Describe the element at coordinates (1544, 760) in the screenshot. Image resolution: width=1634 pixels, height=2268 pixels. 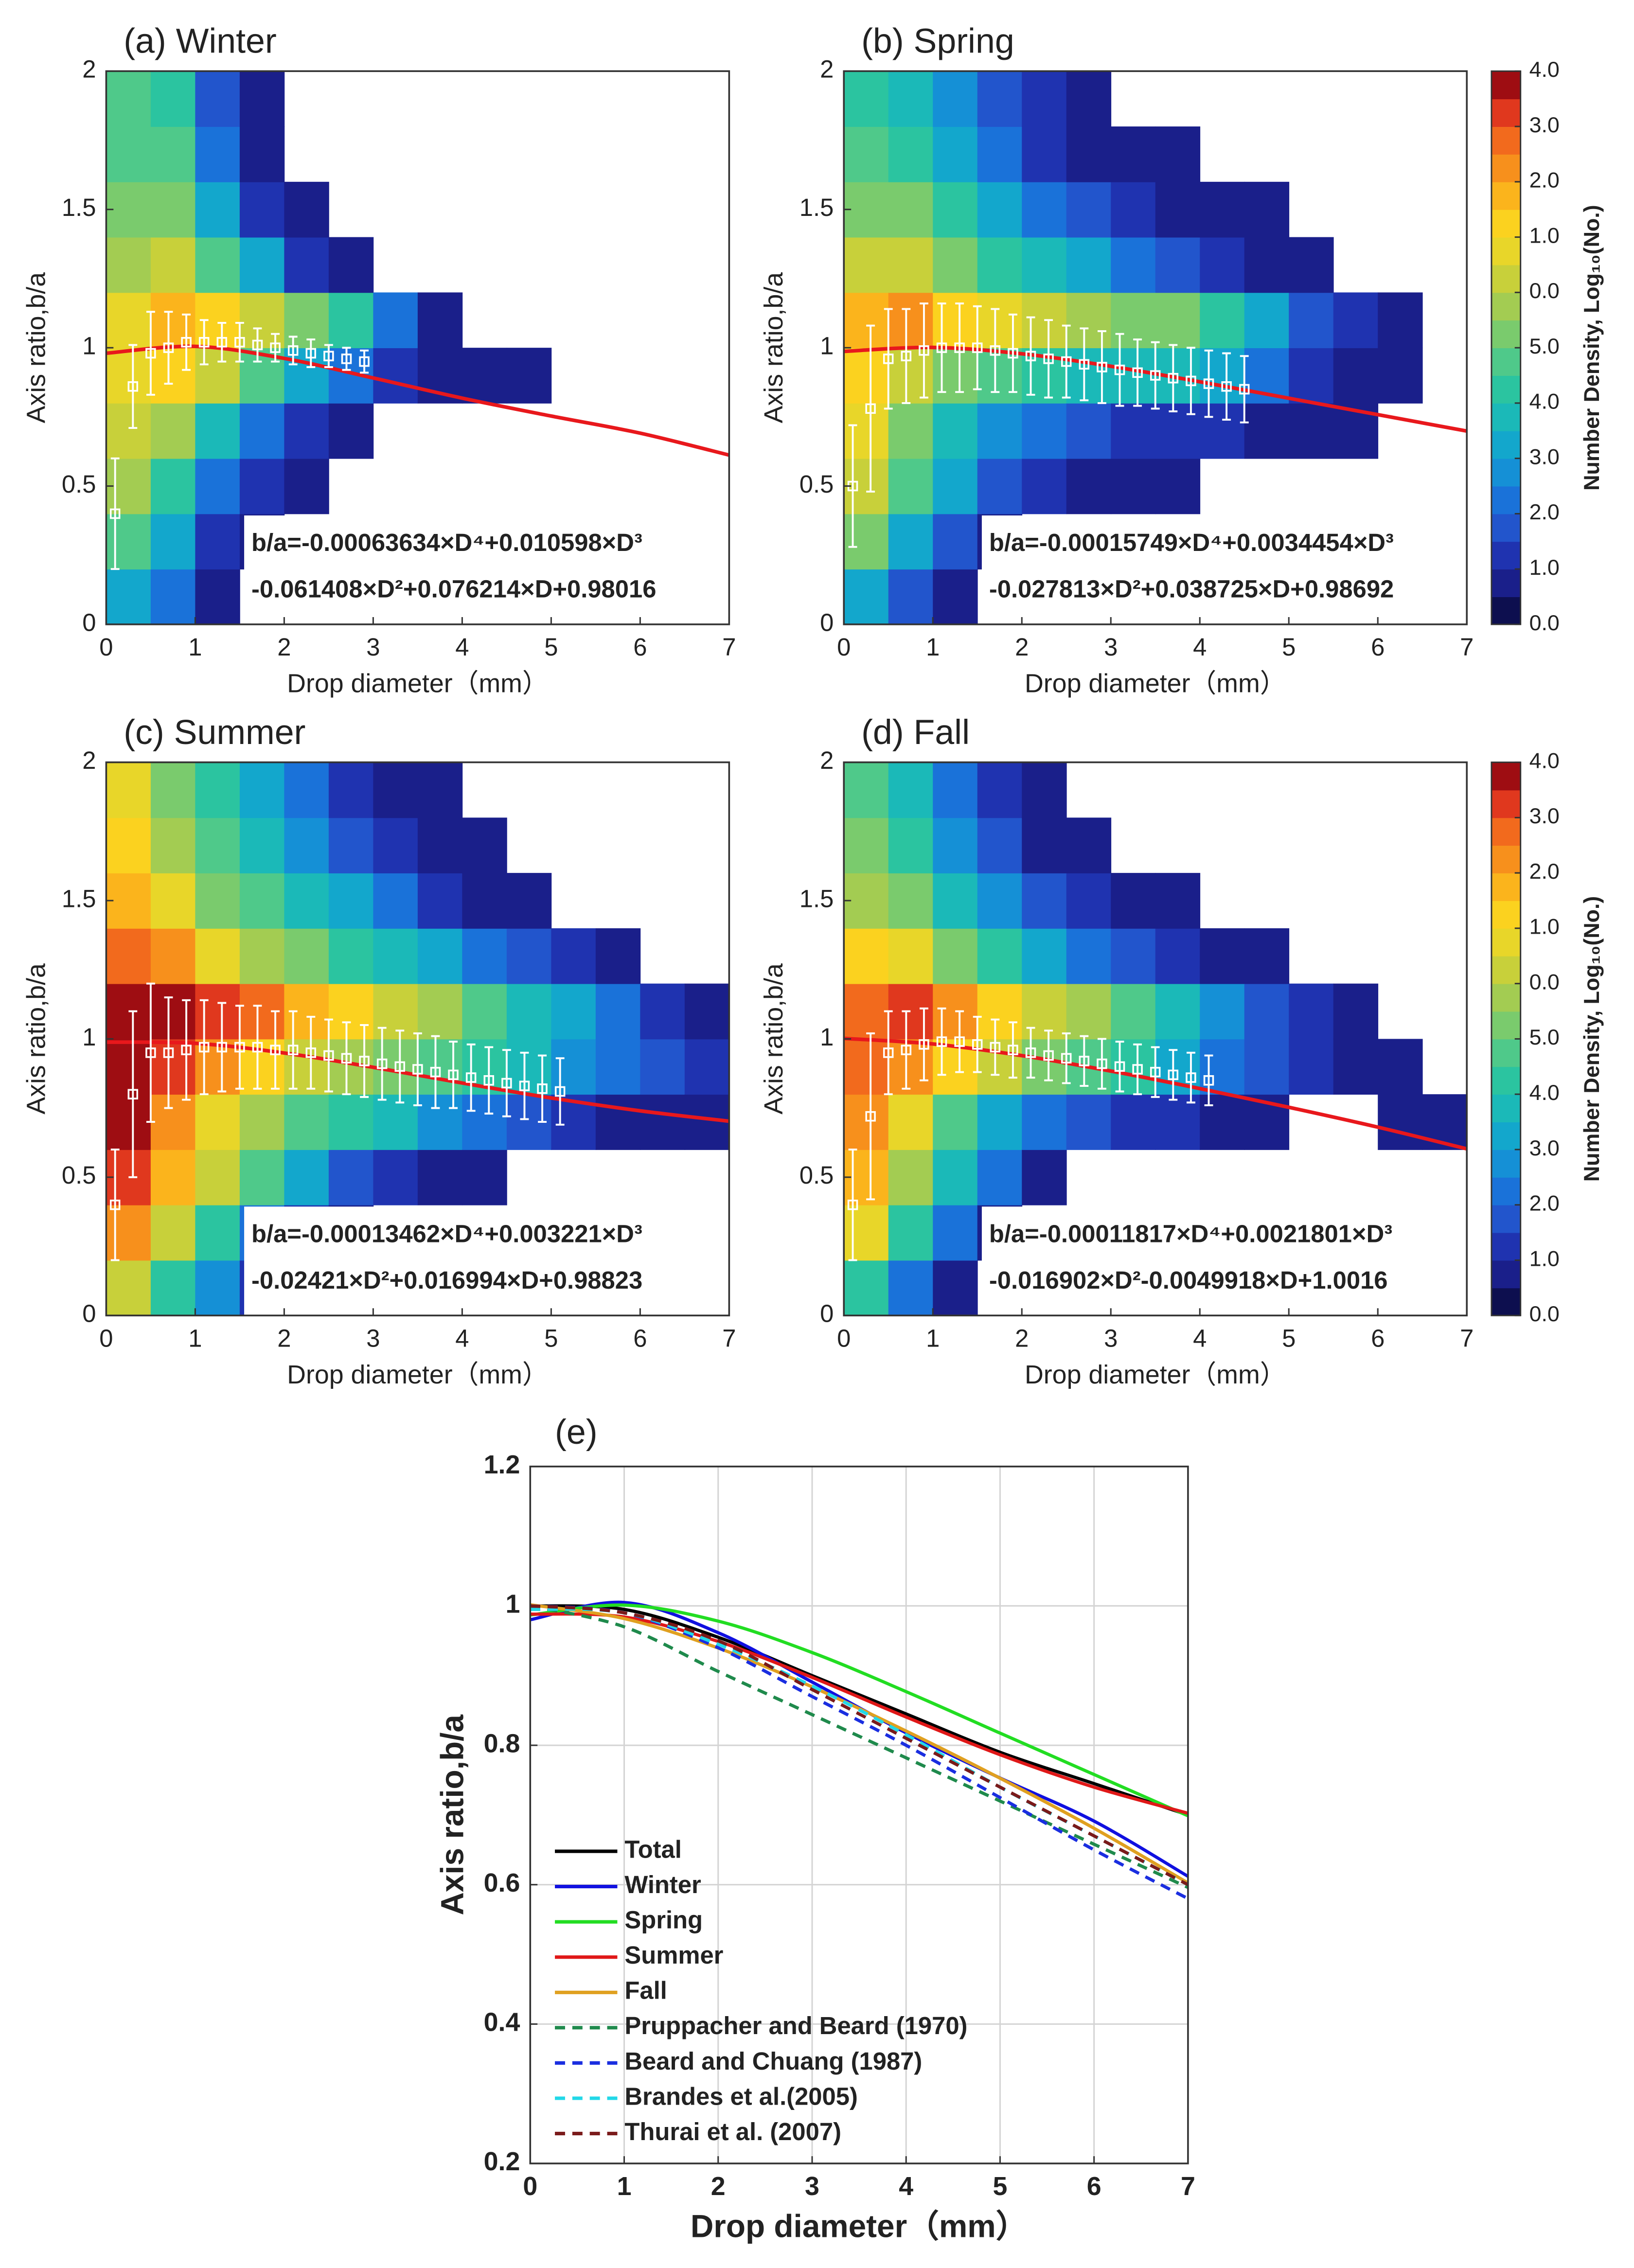
I see `colorbar-tick-label: 4.0` at that location.